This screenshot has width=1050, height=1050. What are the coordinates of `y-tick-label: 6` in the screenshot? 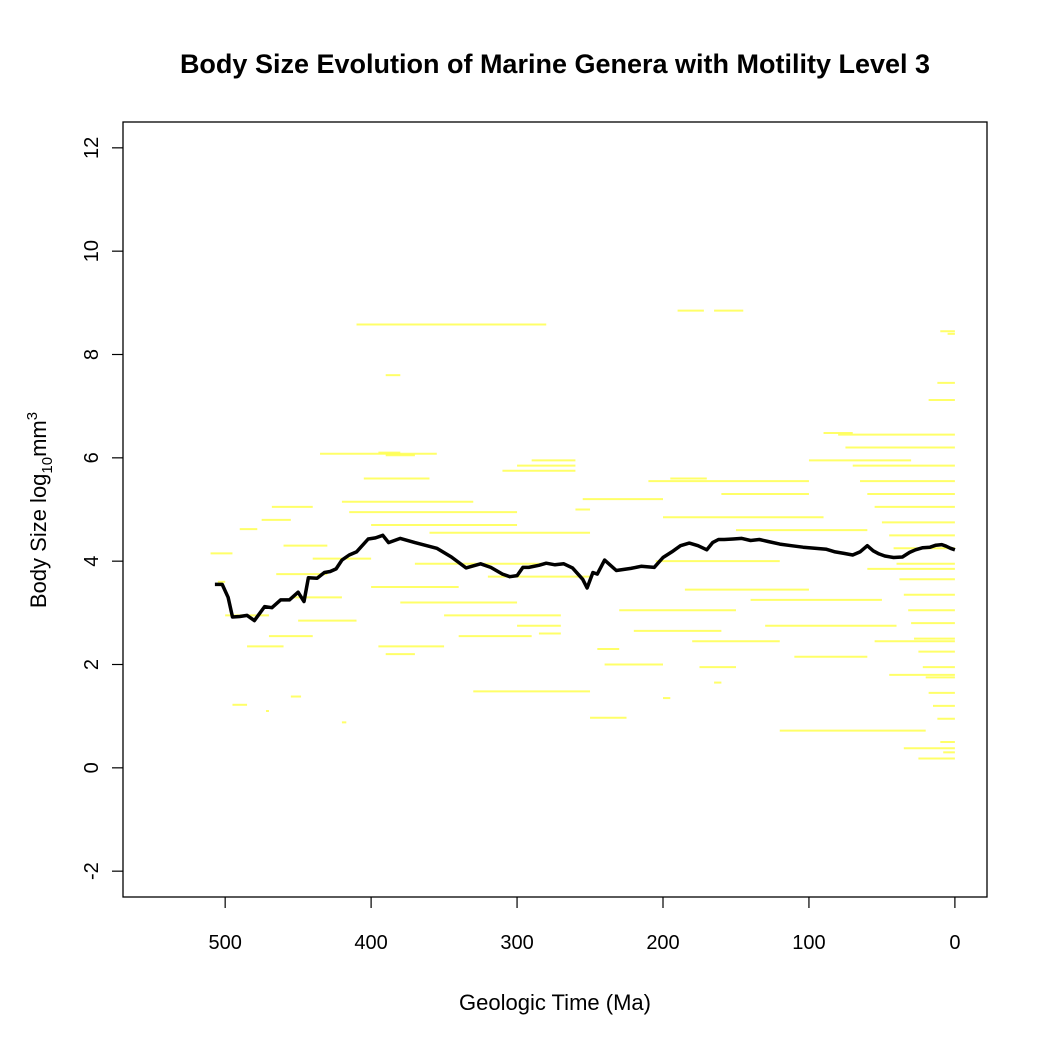 It's located at (92, 457).